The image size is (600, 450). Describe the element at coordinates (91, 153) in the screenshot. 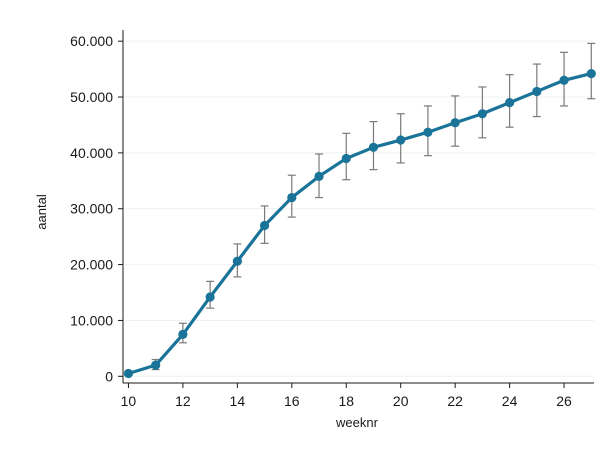

I see `y-tick-label: 40.000` at that location.